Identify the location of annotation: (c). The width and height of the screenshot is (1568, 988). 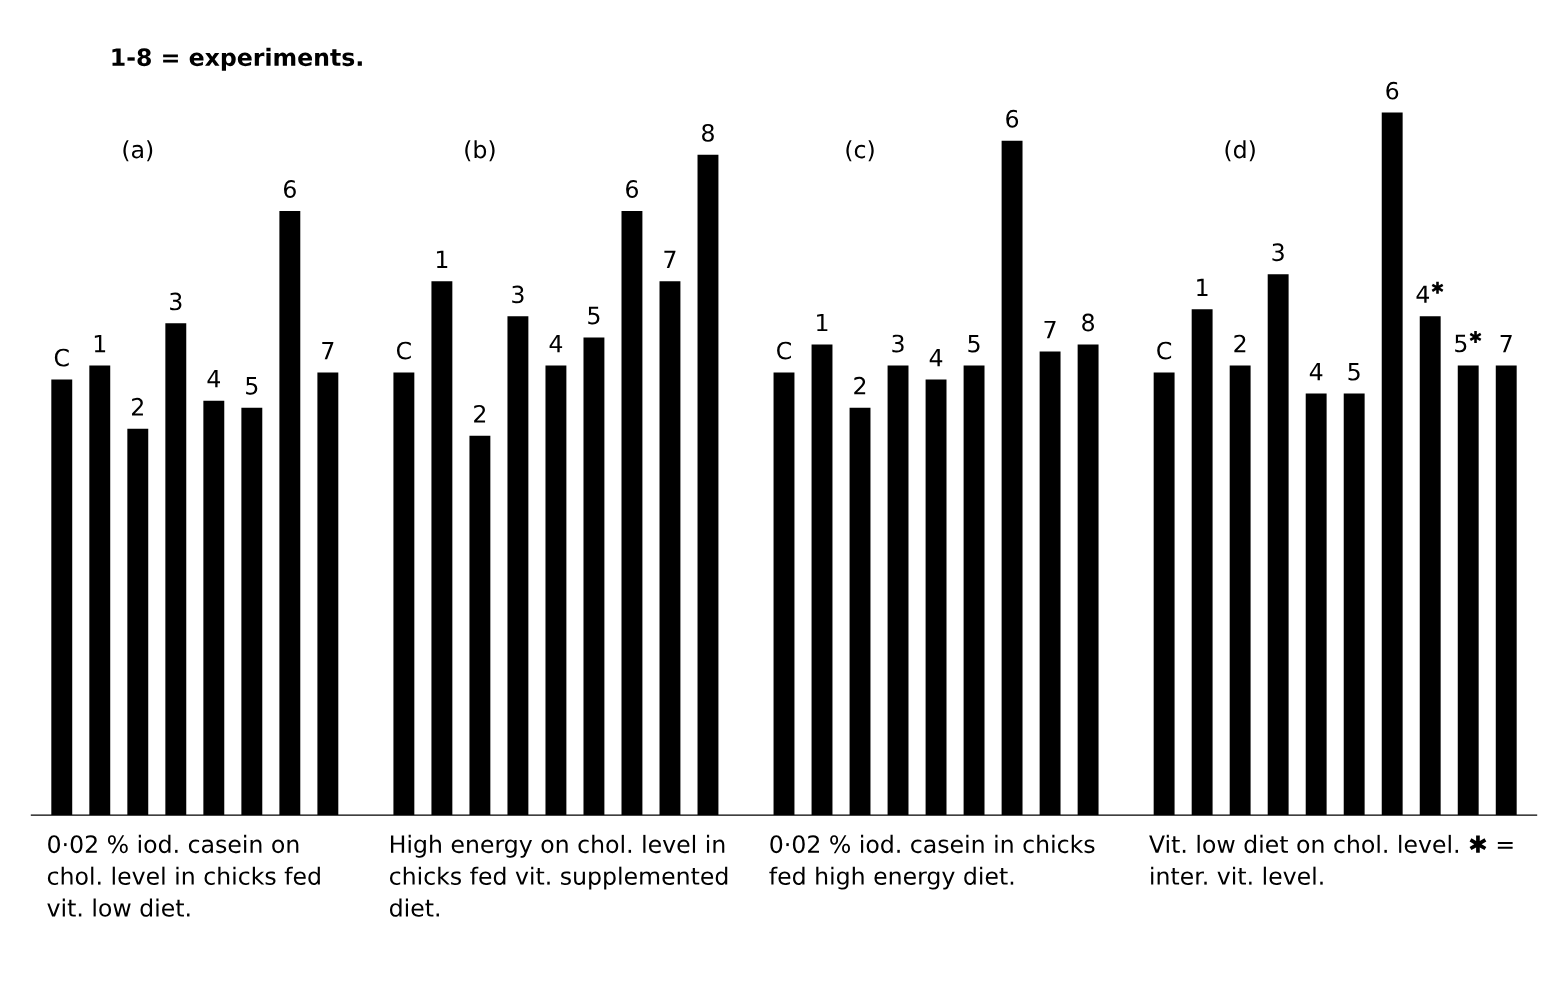
(860, 151).